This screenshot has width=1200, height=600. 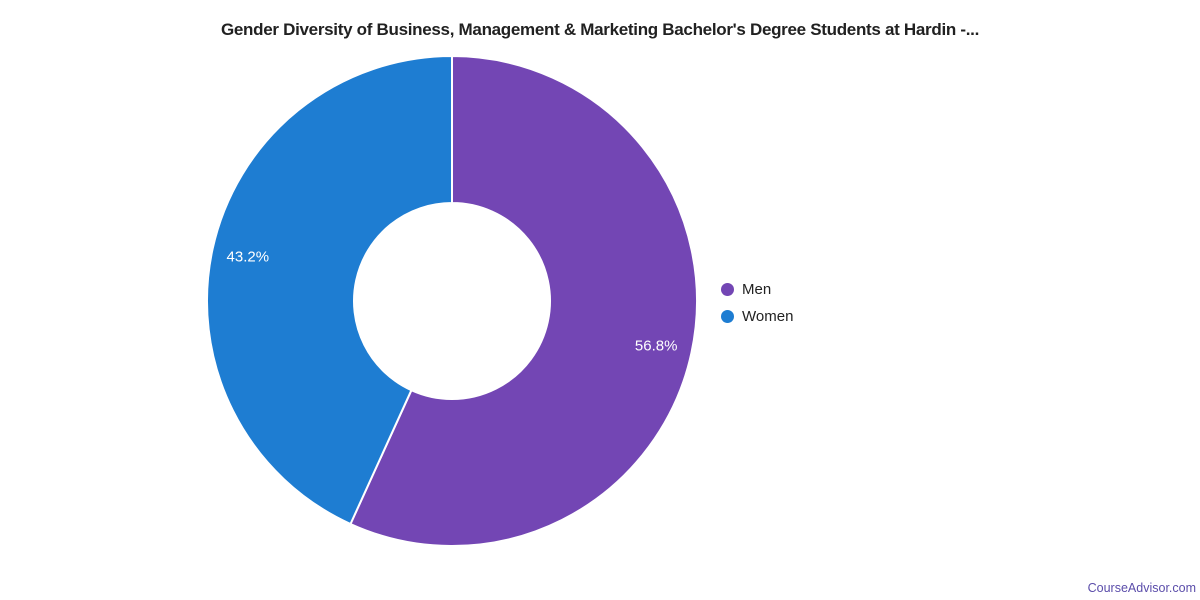 I want to click on legend-swatch-men, so click(x=727, y=289).